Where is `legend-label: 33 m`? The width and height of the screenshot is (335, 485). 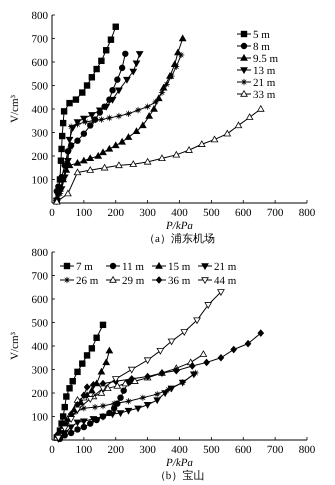
legend-label: 33 m is located at coordinates (264, 95).